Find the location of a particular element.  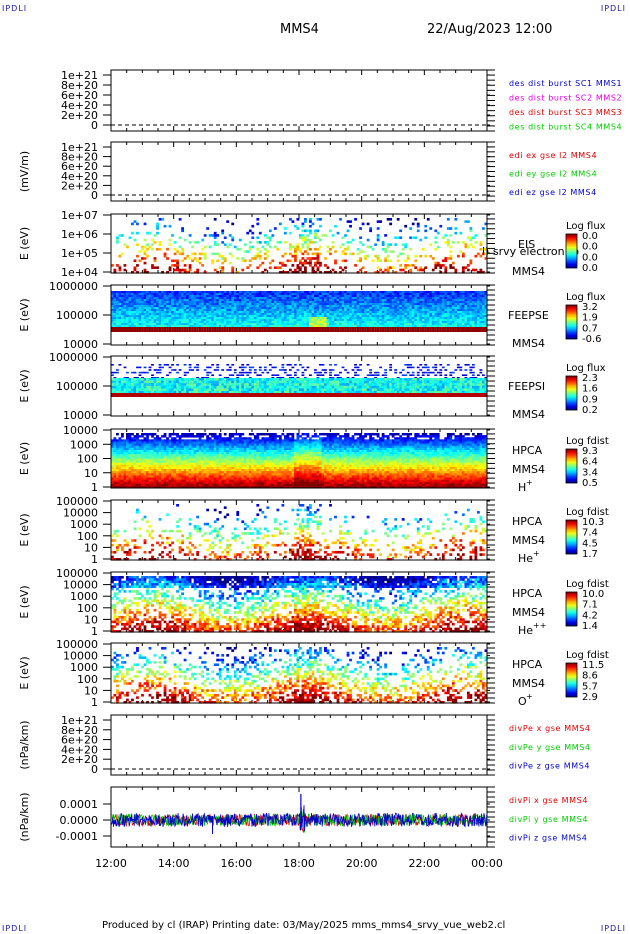

legend-entry: des dist burst SC2 MMS2 is located at coordinates (565, 98).